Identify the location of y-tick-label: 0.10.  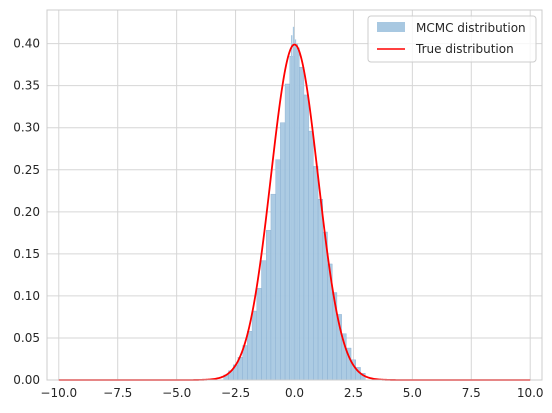
(26, 296).